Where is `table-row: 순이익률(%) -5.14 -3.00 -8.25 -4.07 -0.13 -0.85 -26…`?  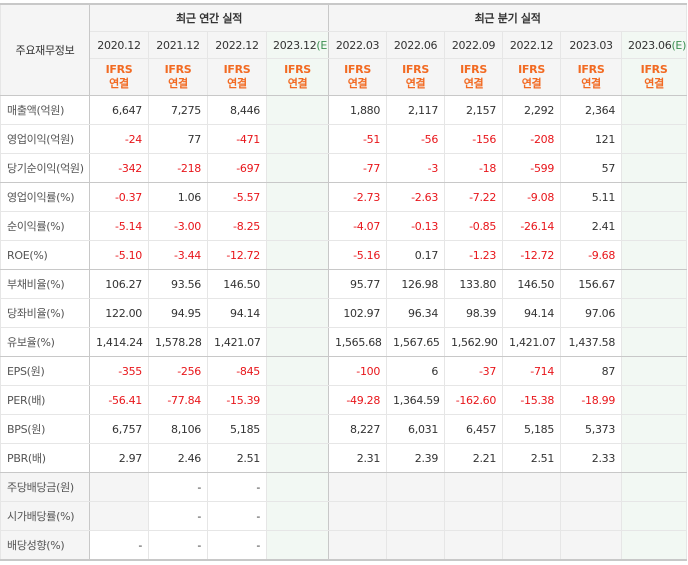
table-row: 순이익률(%) -5.14 -3.00 -8.25 -4.07 -0.13 -0.85 -26… is located at coordinates (344, 226).